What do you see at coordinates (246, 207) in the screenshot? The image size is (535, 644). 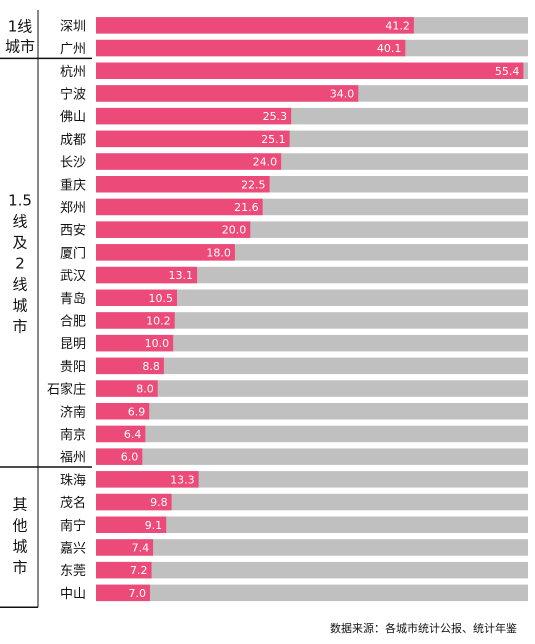 I see `value-label: 21.6` at bounding box center [246, 207].